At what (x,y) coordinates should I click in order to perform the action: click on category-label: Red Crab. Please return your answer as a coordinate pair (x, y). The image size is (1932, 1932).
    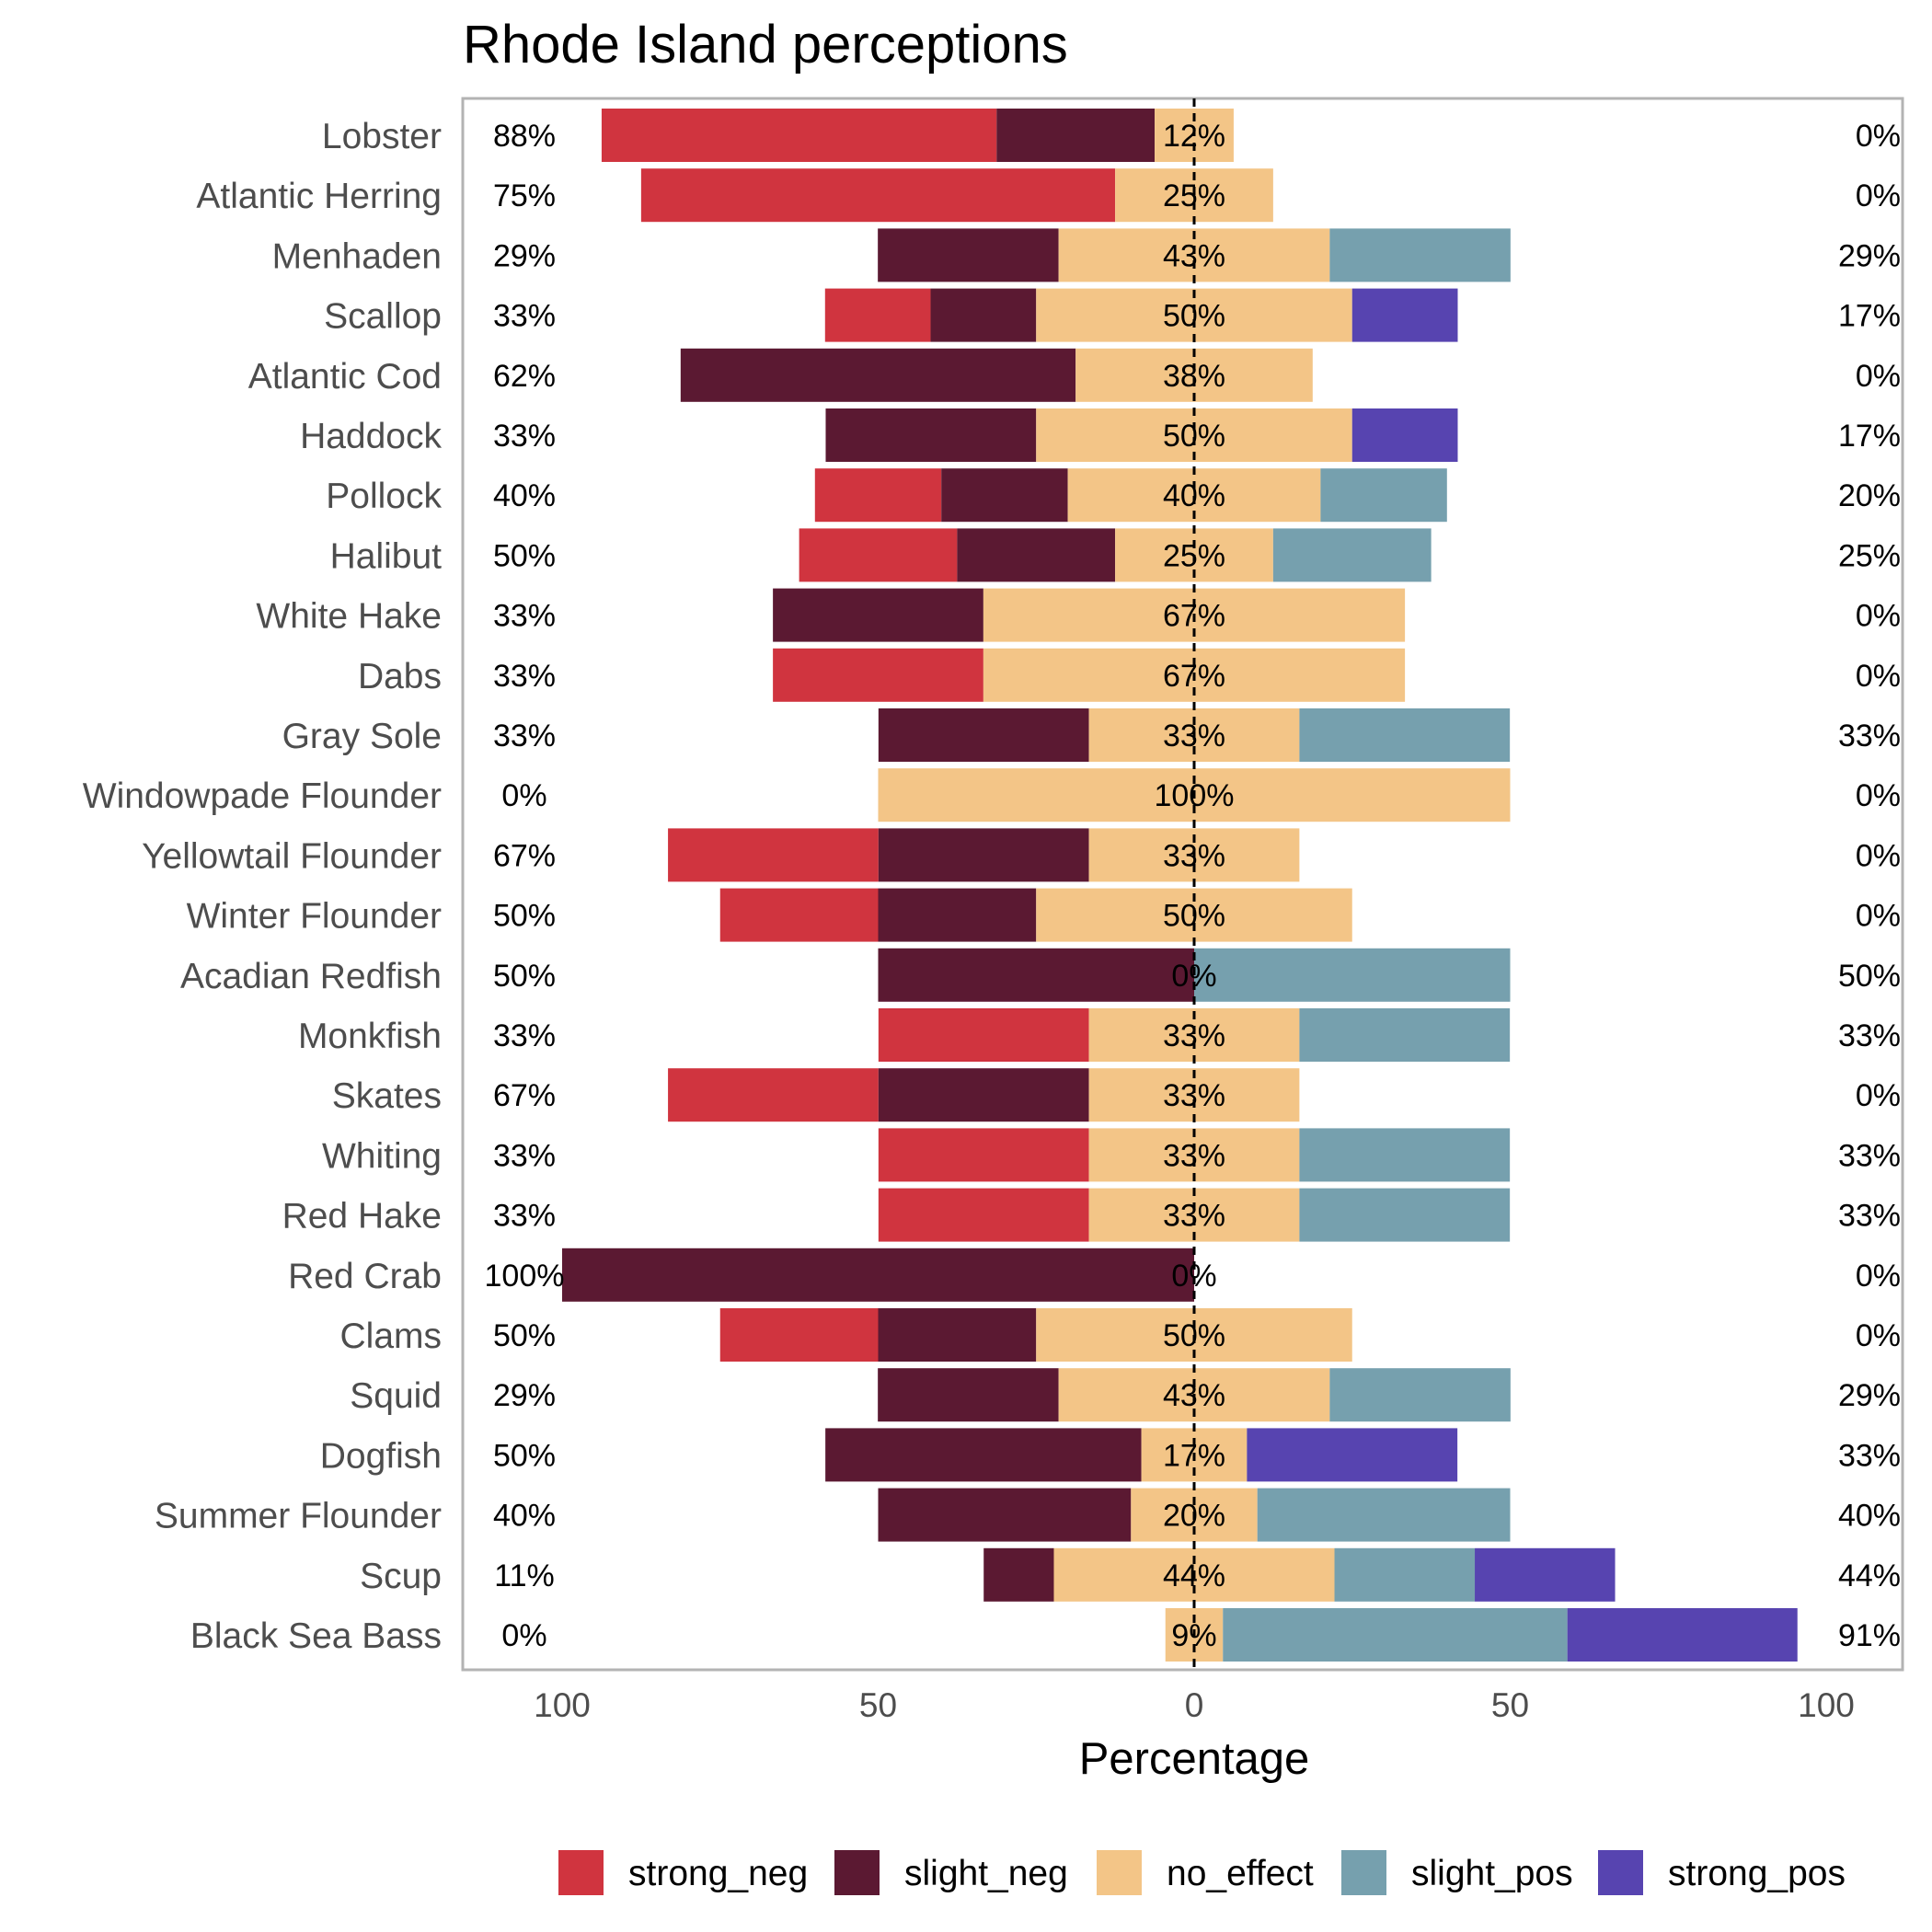
    Looking at the image, I should click on (365, 1276).